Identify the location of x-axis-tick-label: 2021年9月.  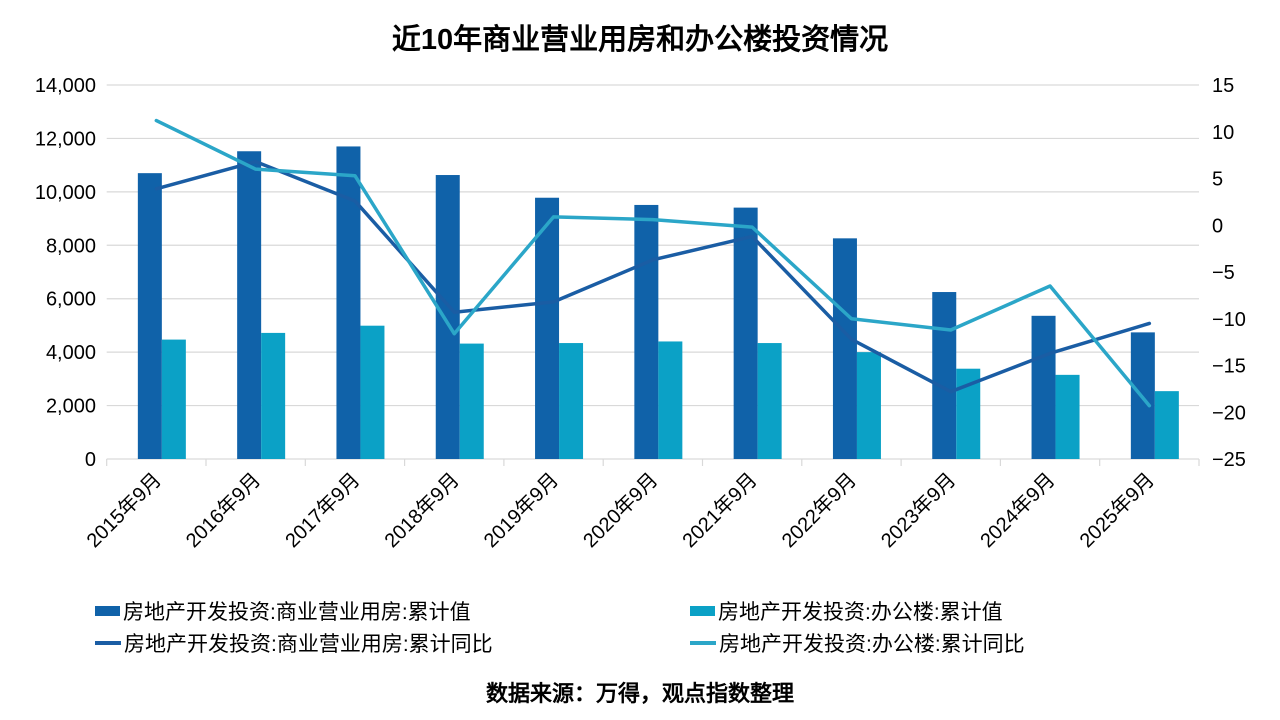
(720, 510).